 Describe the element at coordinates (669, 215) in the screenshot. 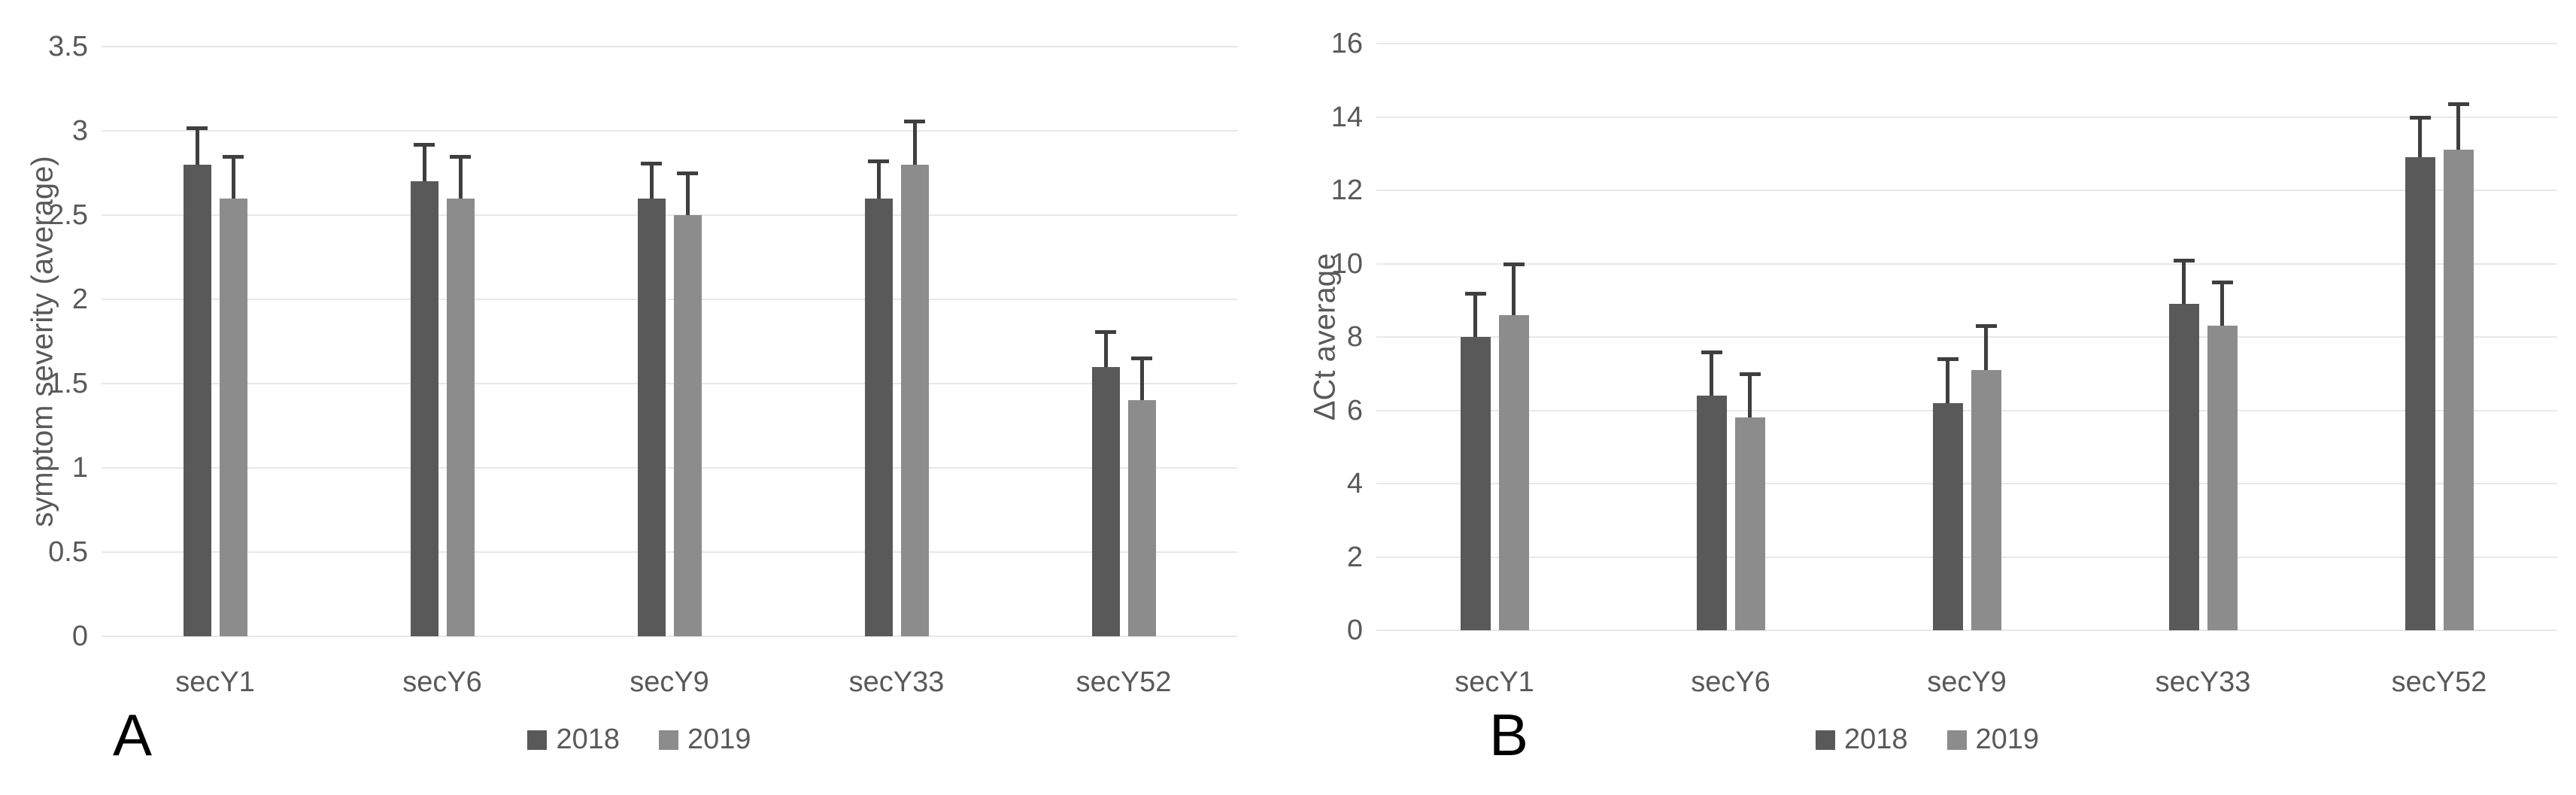

I see `gridline-y-2.5` at that location.